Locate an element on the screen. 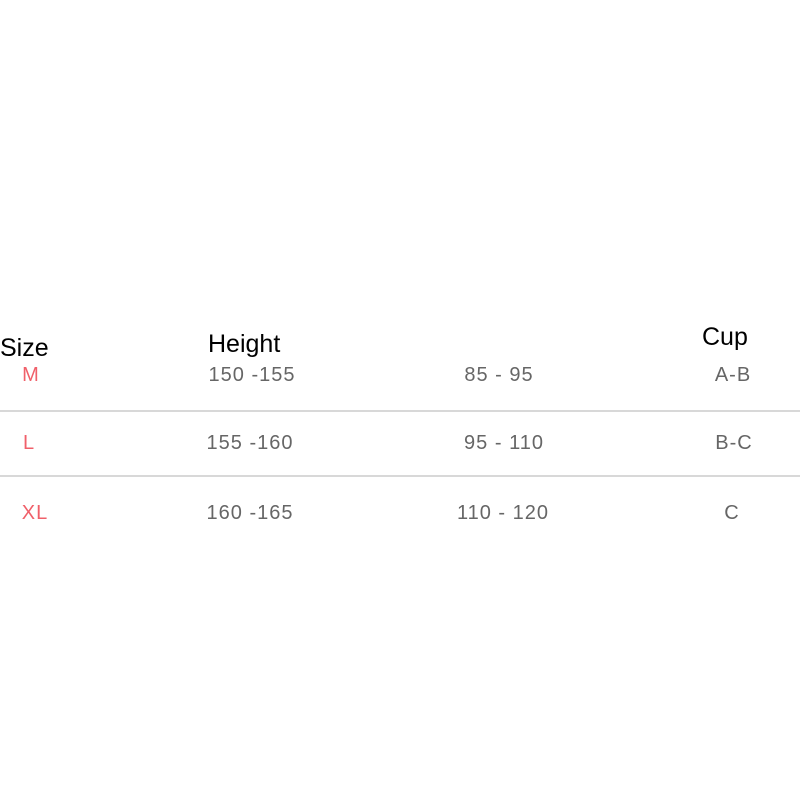 This screenshot has height=800, width=800. size-cell: L is located at coordinates (29, 443).